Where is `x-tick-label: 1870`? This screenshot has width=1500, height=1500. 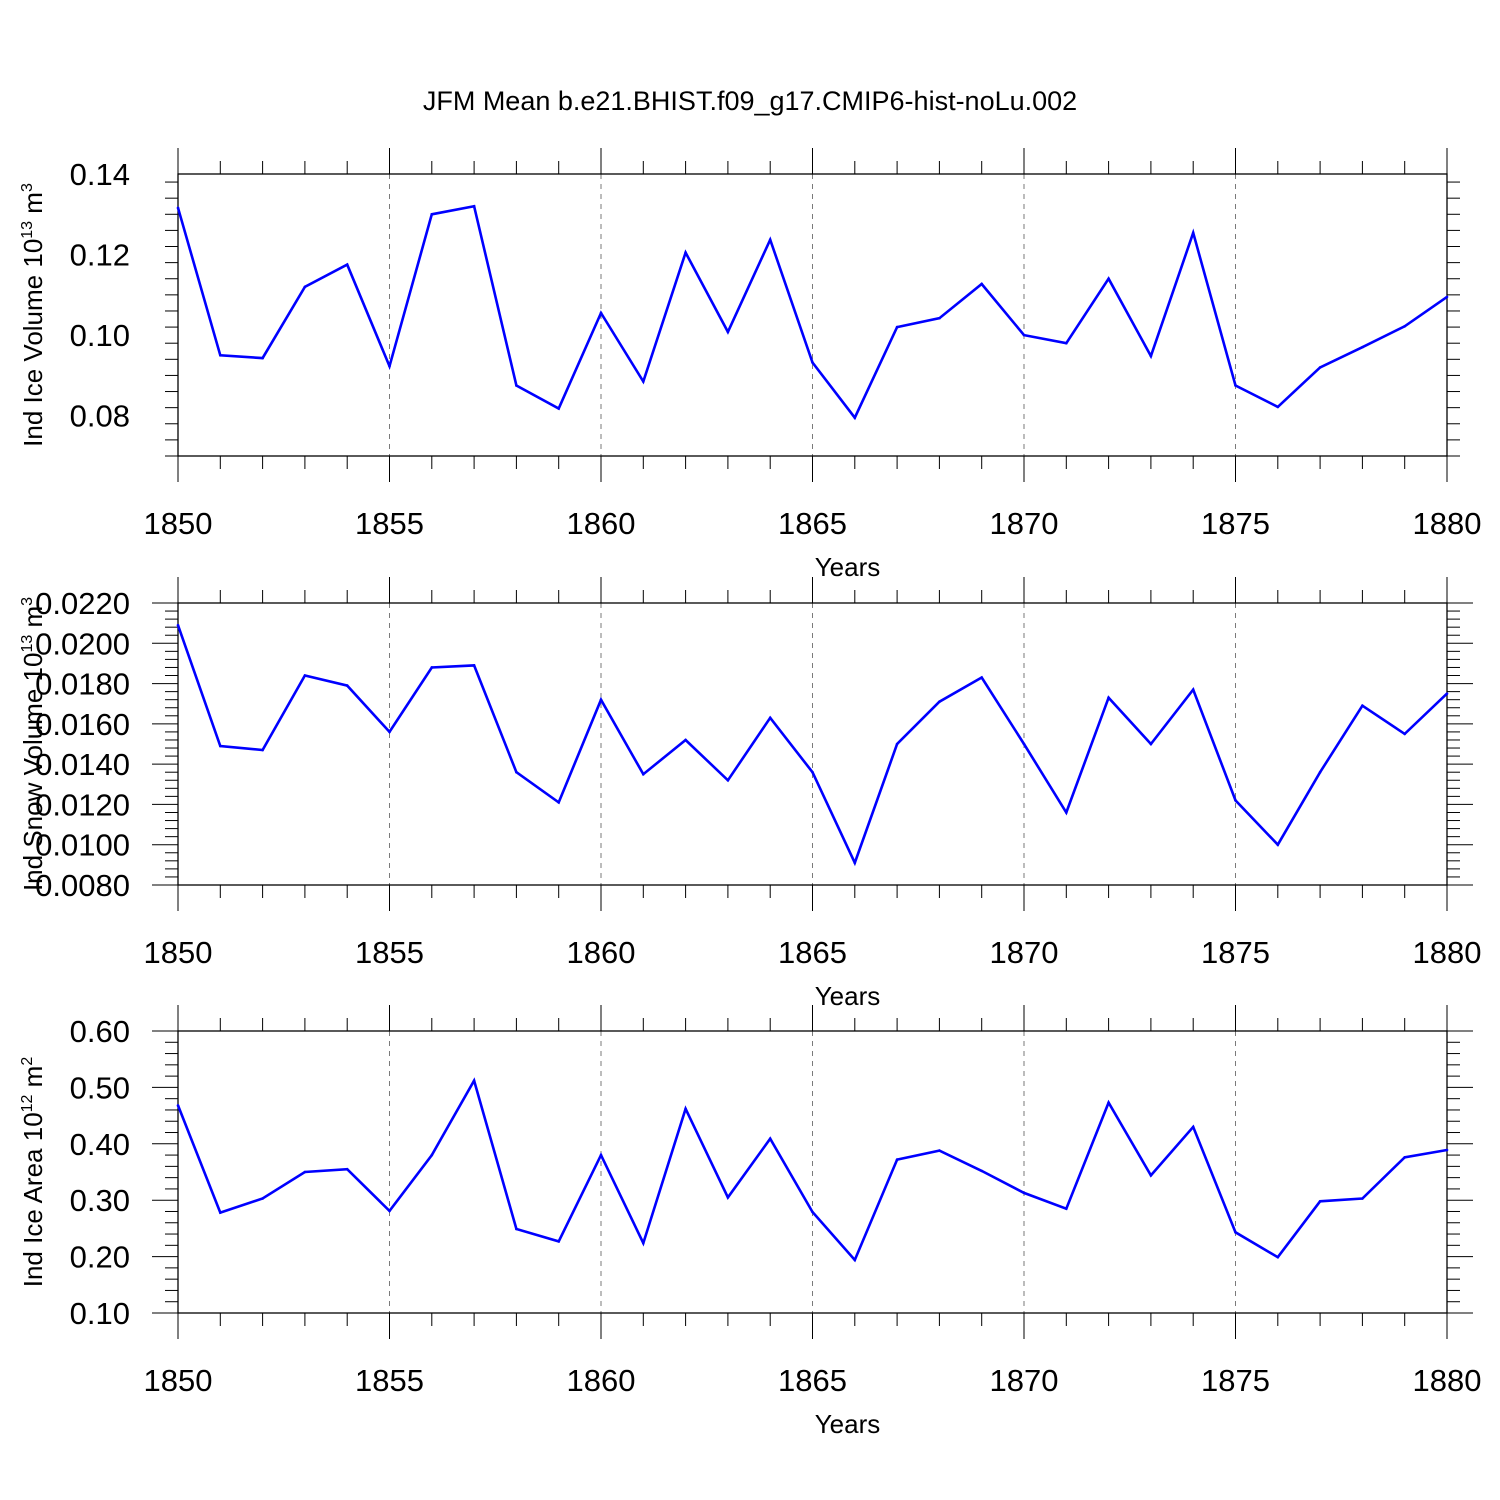
x-tick-label: 1870 is located at coordinates (1024, 952).